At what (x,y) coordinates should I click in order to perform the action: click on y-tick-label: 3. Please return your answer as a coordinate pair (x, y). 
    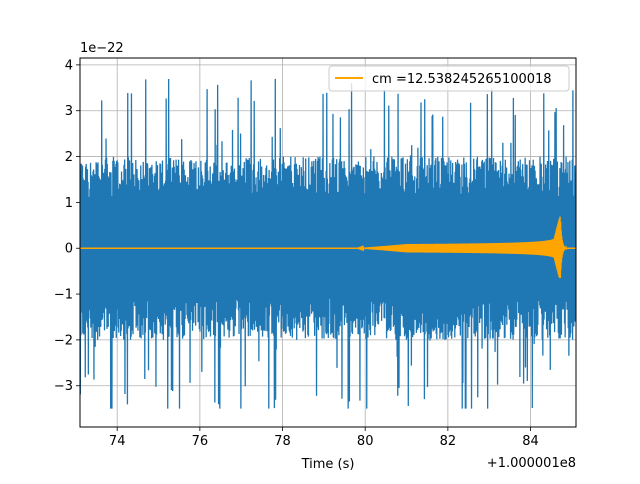
    Looking at the image, I should click on (69, 111).